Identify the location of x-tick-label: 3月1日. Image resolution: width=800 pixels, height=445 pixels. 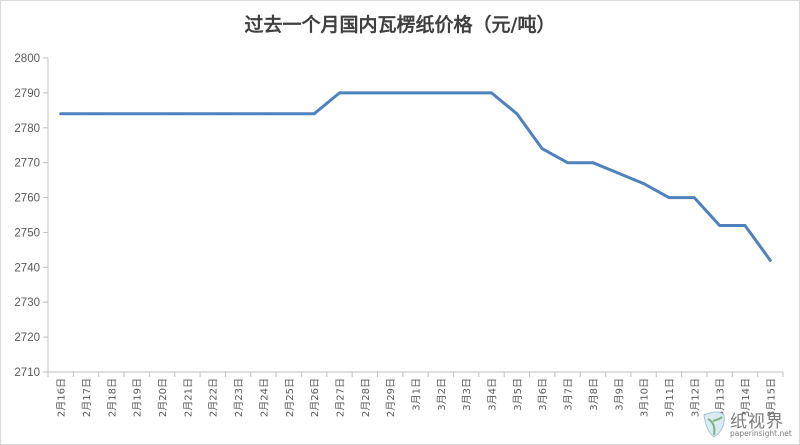
(417, 394).